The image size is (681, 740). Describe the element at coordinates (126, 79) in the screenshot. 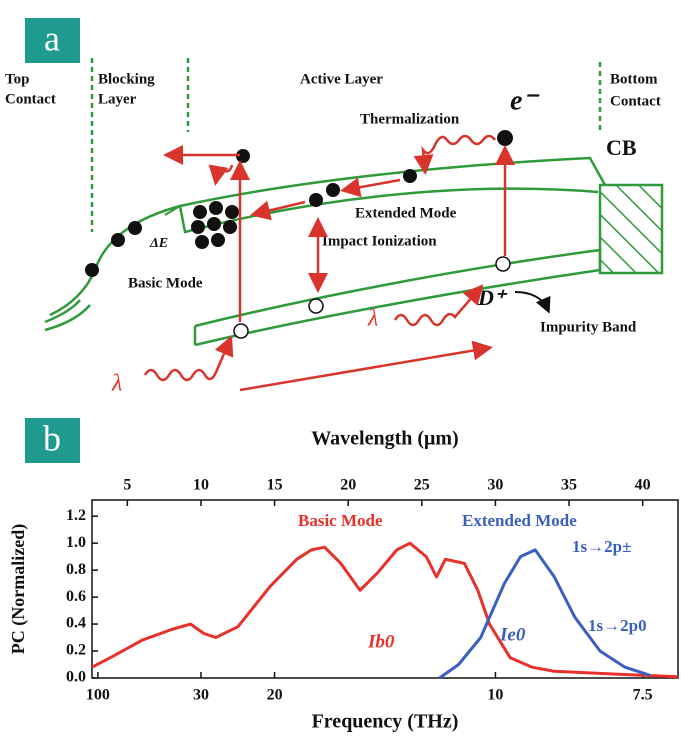

I see `label: Blocking` at that location.